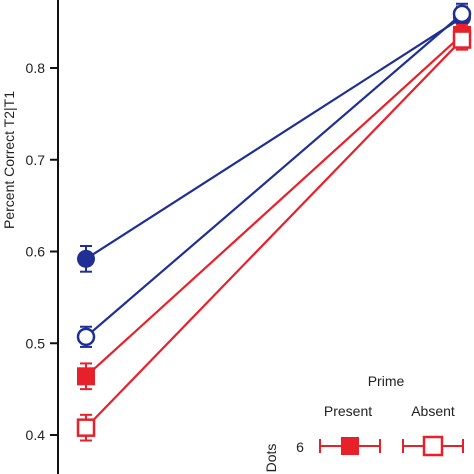  What do you see at coordinates (36, 252) in the screenshot?
I see `y-tick-label: 0.6` at bounding box center [36, 252].